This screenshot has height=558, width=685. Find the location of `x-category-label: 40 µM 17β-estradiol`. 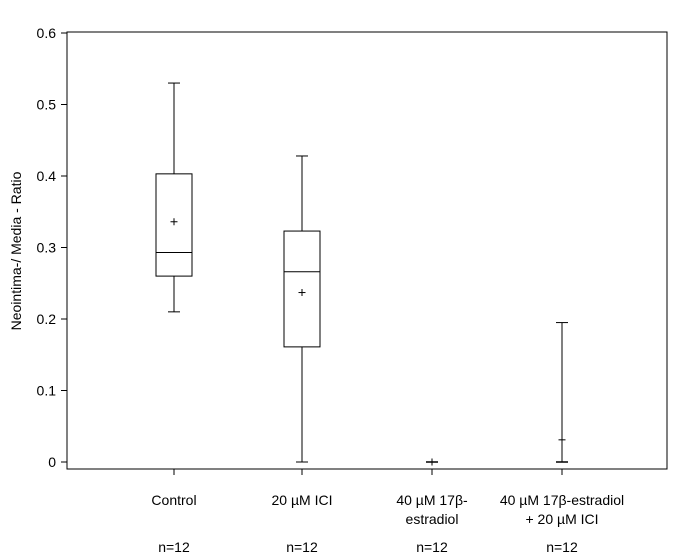

x-category-label: 40 µM 17β-estradiol is located at coordinates (562, 500).